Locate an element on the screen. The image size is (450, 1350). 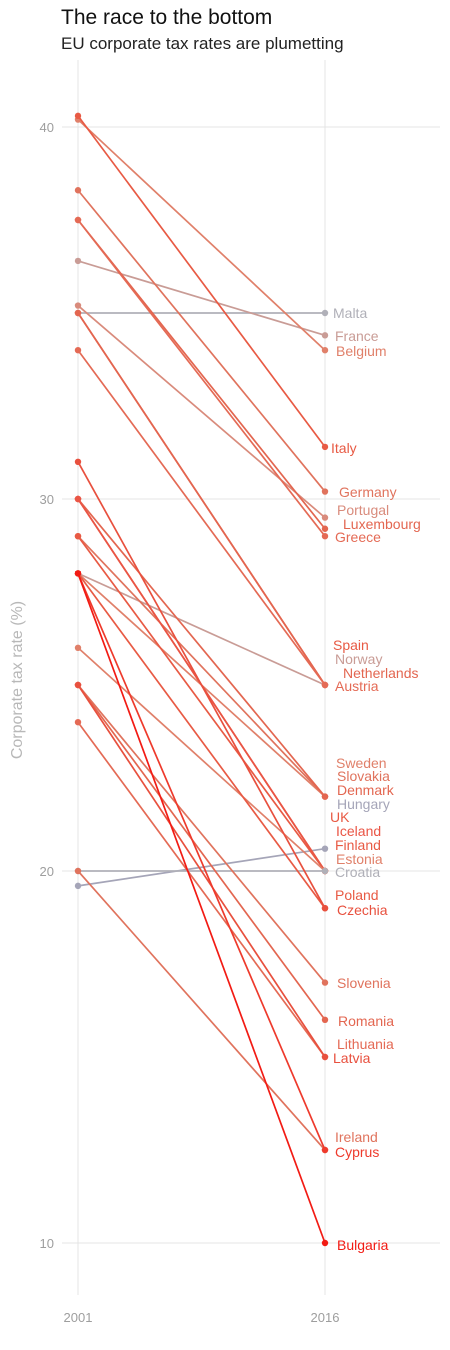
point-end-hungary is located at coordinates (325, 848).